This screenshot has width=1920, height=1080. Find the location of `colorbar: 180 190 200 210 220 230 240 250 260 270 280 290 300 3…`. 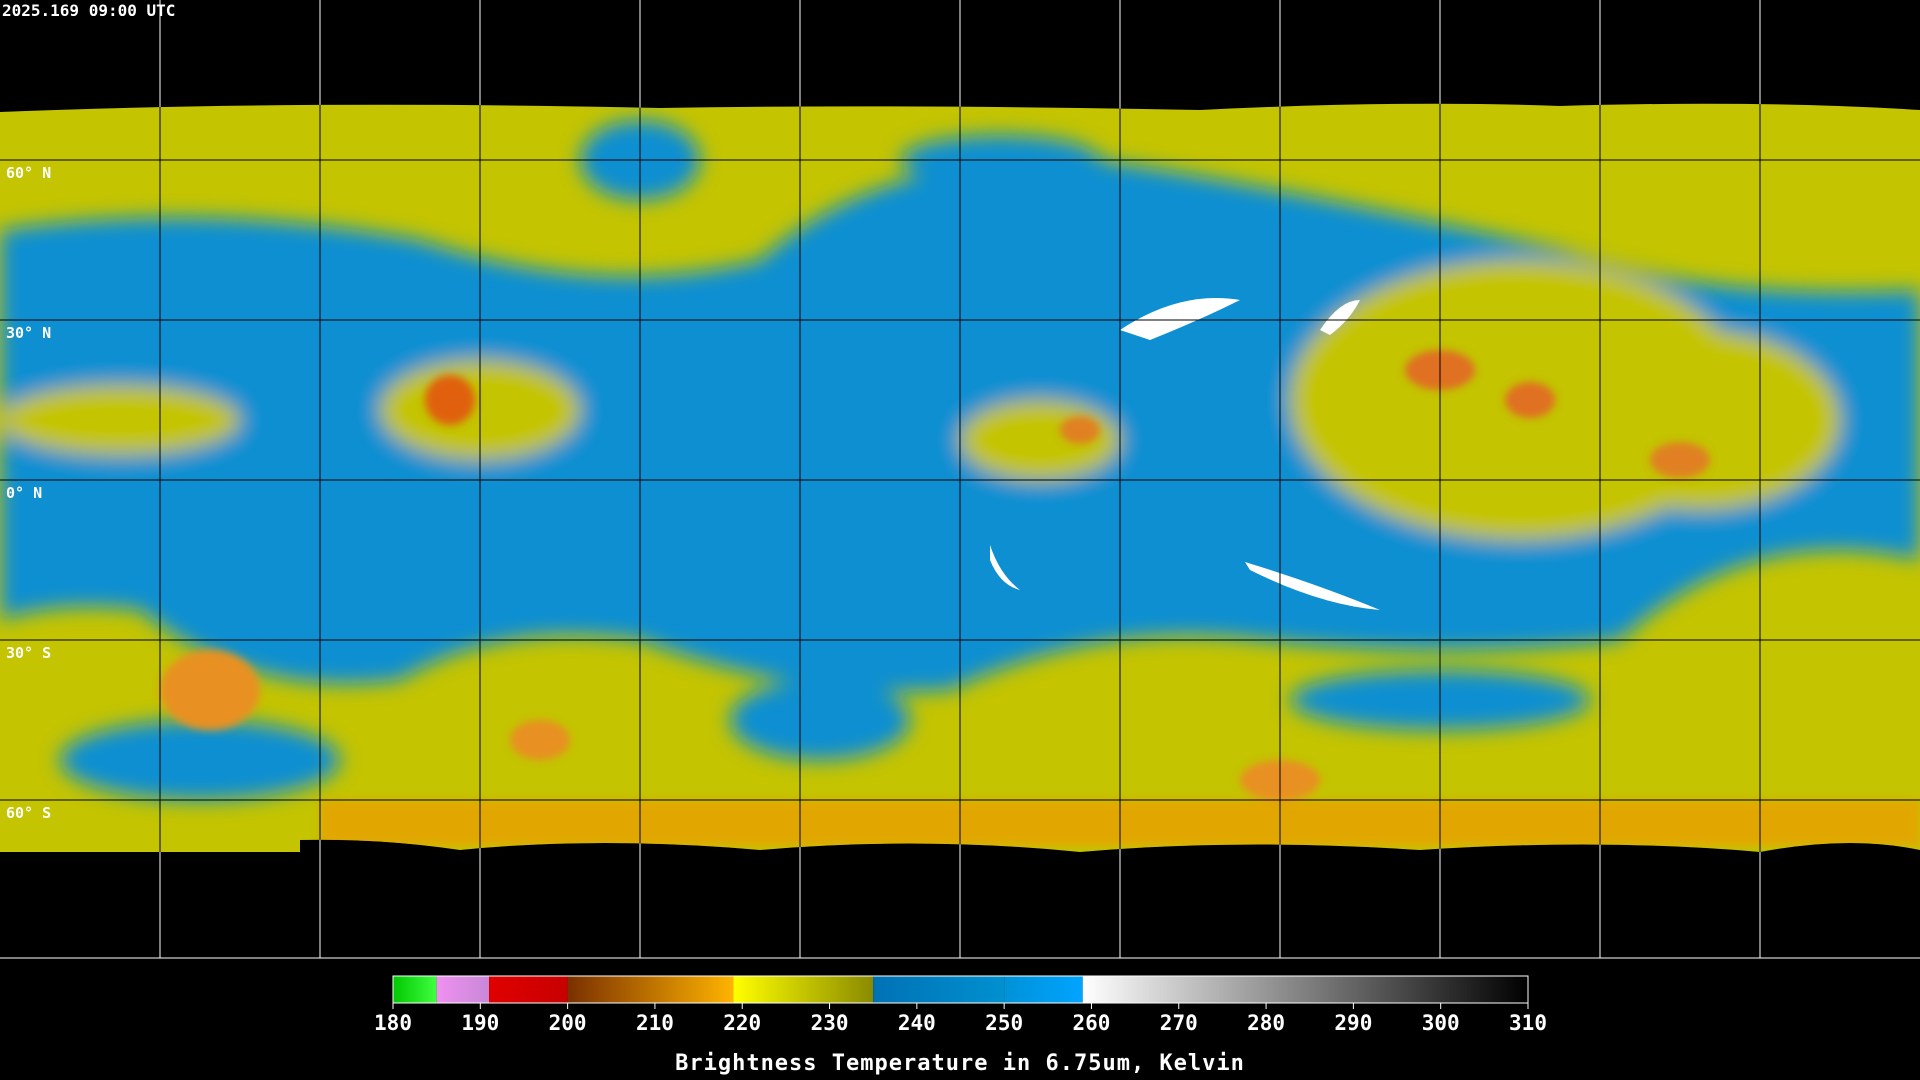

colorbar: 180 190 200 210 220 230 240 250 260 270 280 290 300 3… is located at coordinates (960, 1005).